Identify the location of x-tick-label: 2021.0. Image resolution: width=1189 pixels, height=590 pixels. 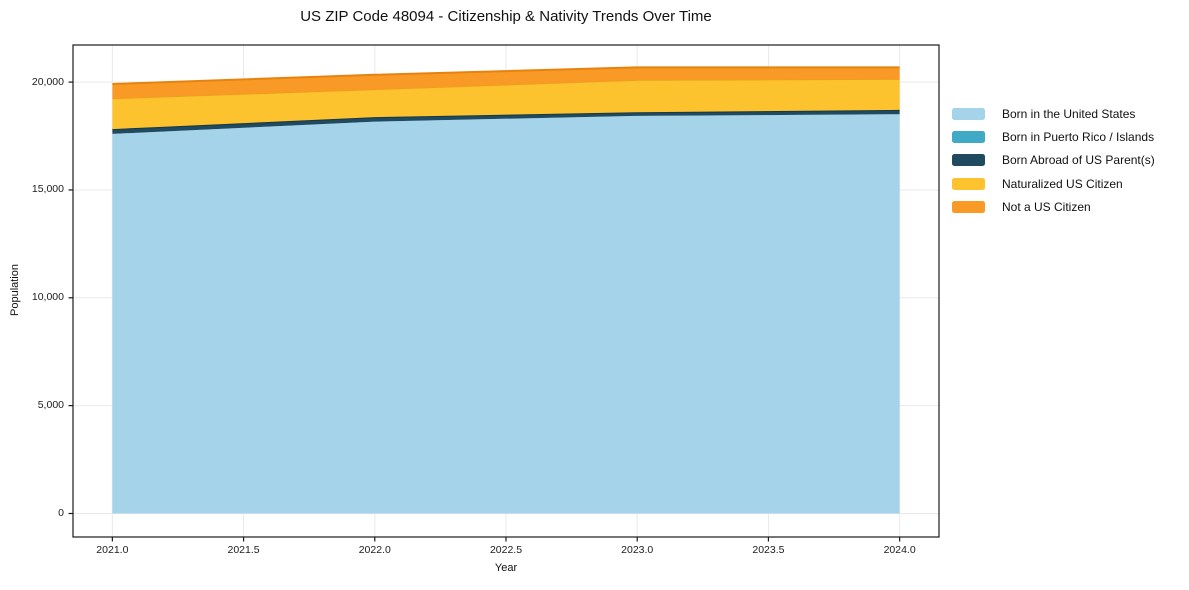
(112, 550).